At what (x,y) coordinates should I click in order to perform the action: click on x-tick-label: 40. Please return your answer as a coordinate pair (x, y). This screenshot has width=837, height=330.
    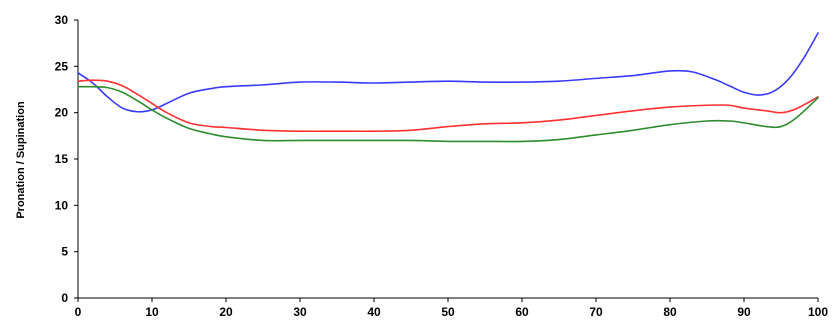
    Looking at the image, I should click on (374, 312).